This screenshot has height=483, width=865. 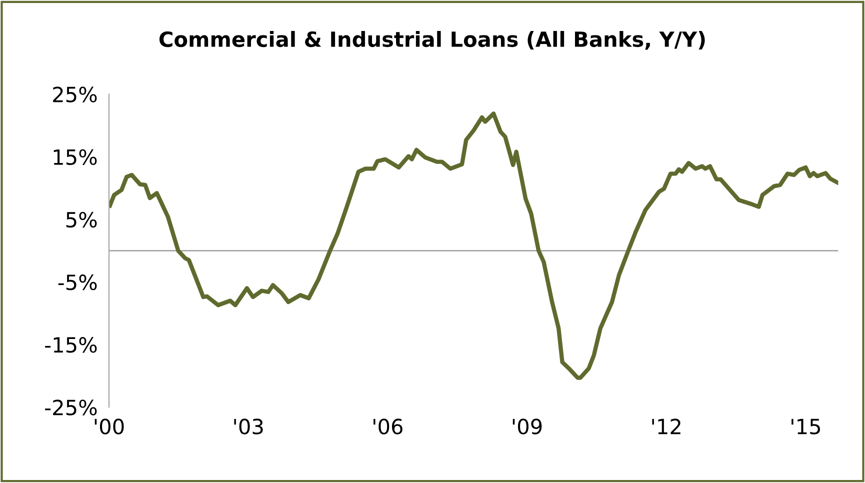 I want to click on y-tick-label: 5%, so click(x=81, y=220).